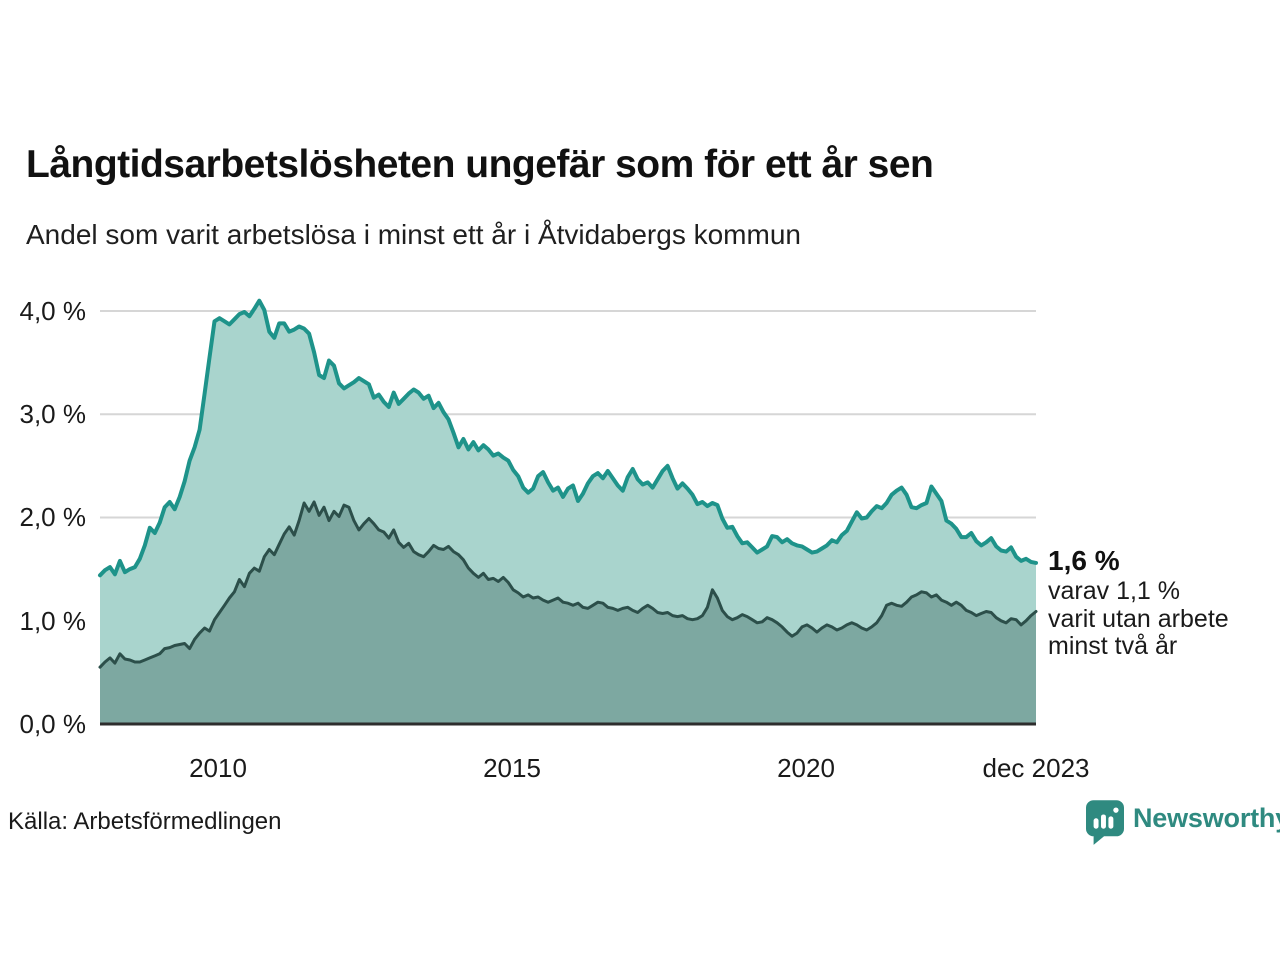  What do you see at coordinates (1105, 822) in the screenshot?
I see `newsworthy-bubble-icon` at bounding box center [1105, 822].